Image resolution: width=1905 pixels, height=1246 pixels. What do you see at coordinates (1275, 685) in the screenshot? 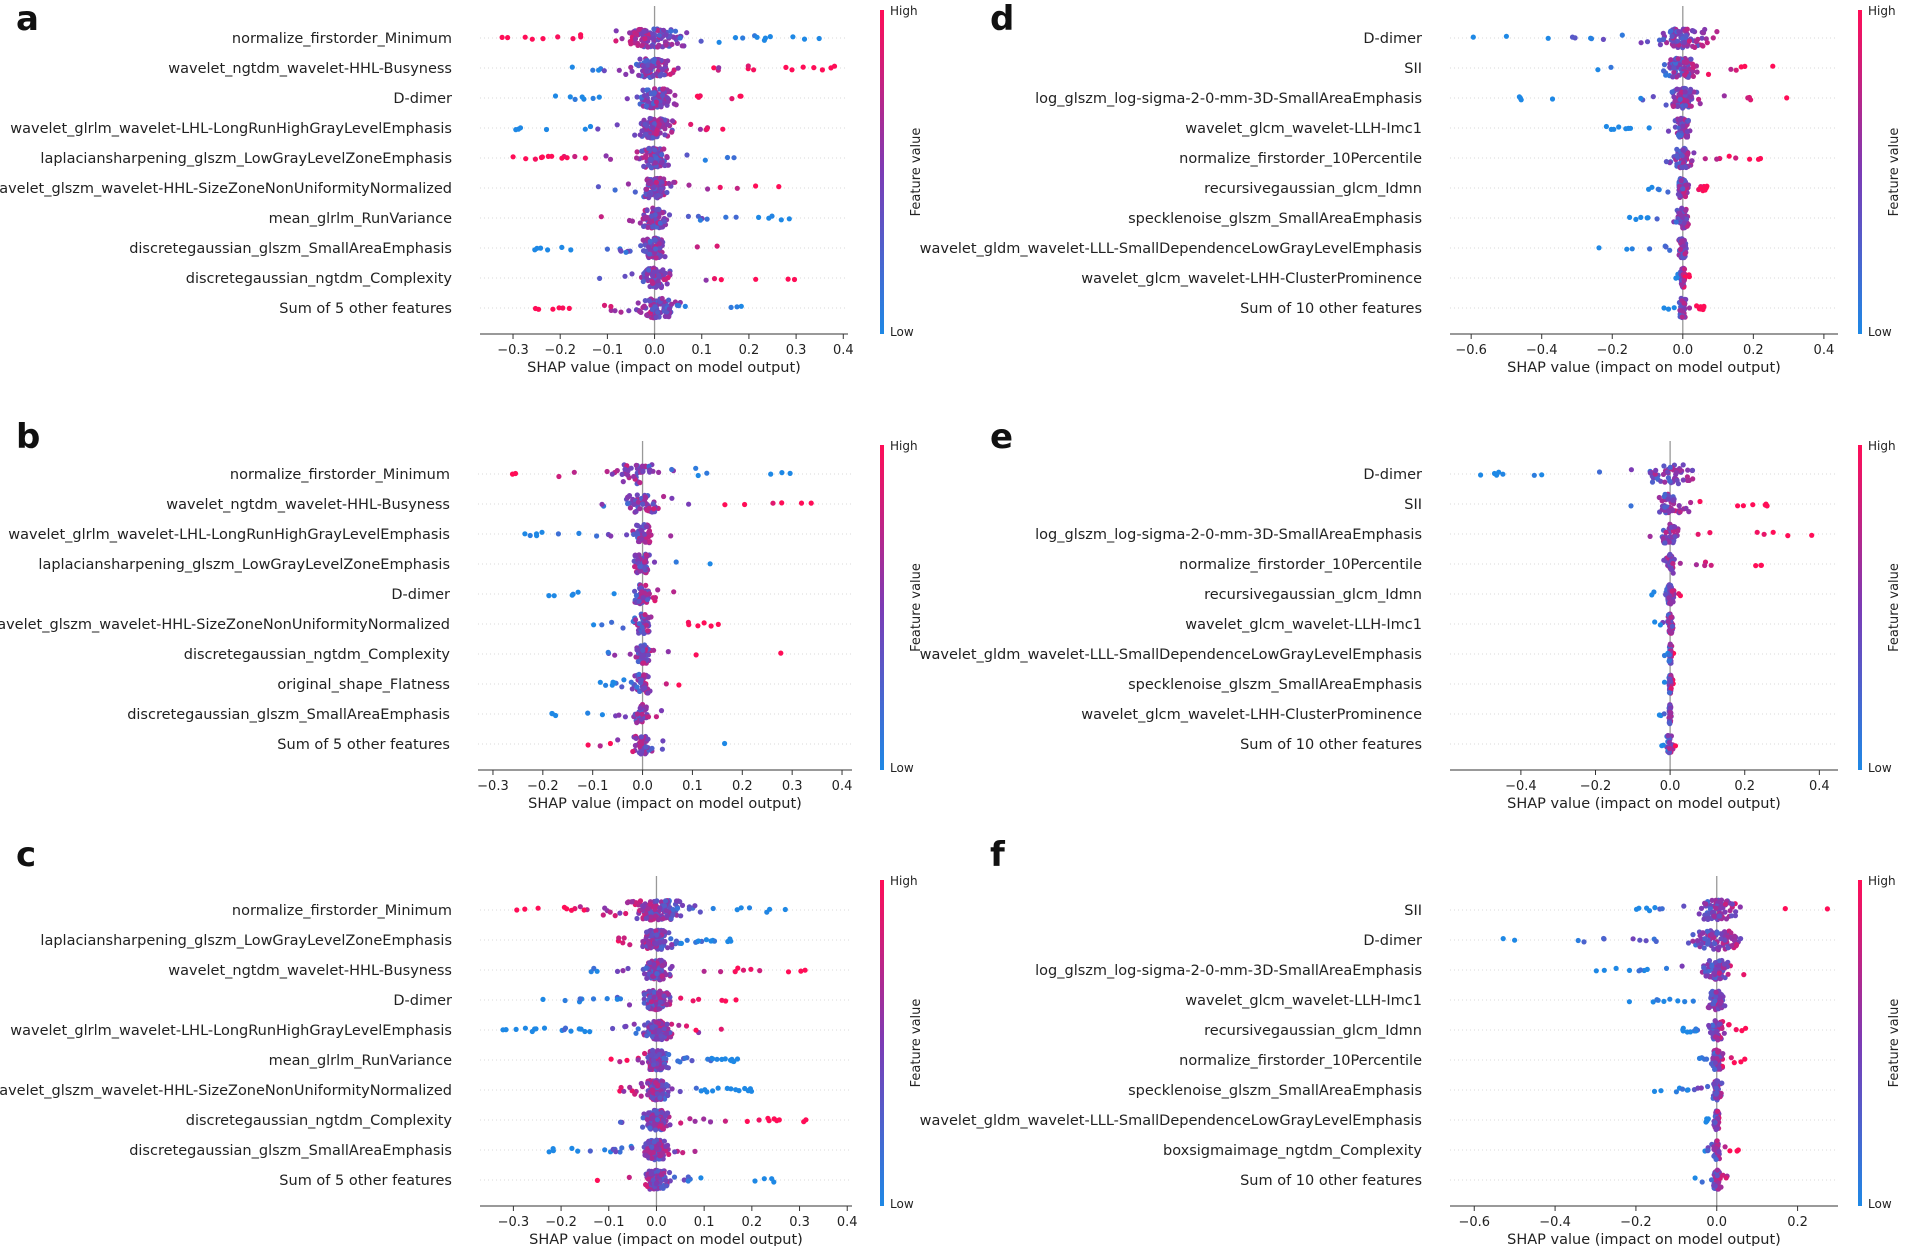
I see `feature-label: specklenoise_glszm_SmallAreaEmphasis` at bounding box center [1275, 685].